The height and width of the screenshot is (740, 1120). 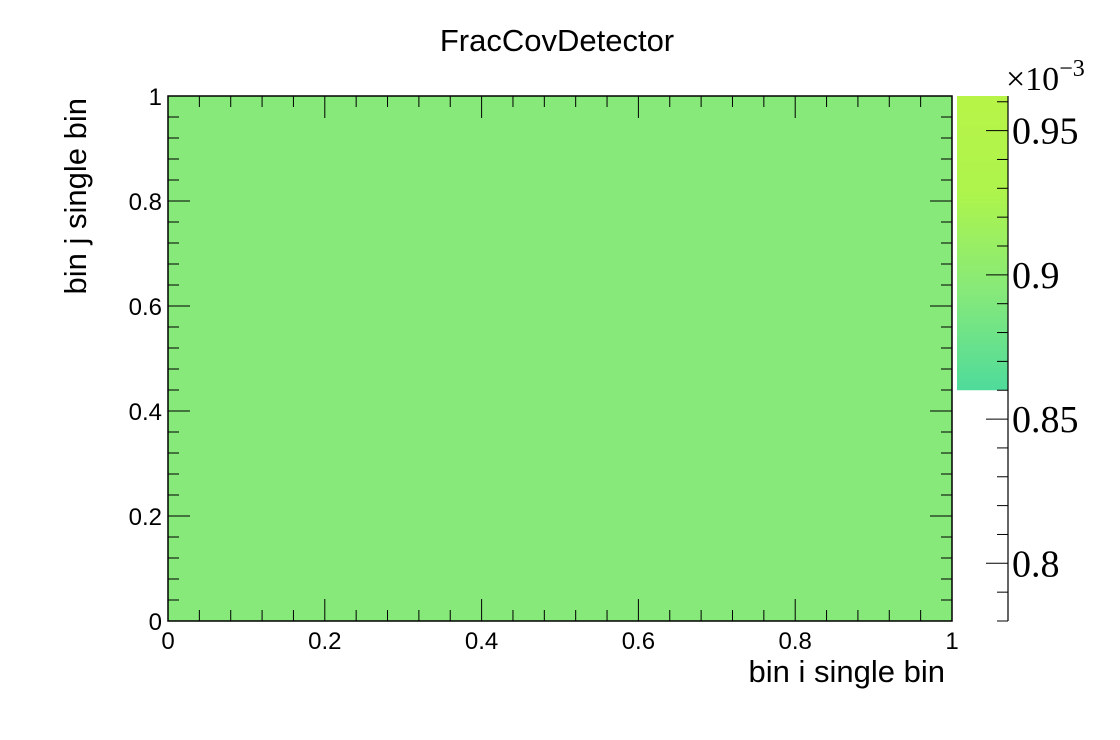 What do you see at coordinates (1045, 132) in the screenshot?
I see `colorbar-tick-label: 0.95` at bounding box center [1045, 132].